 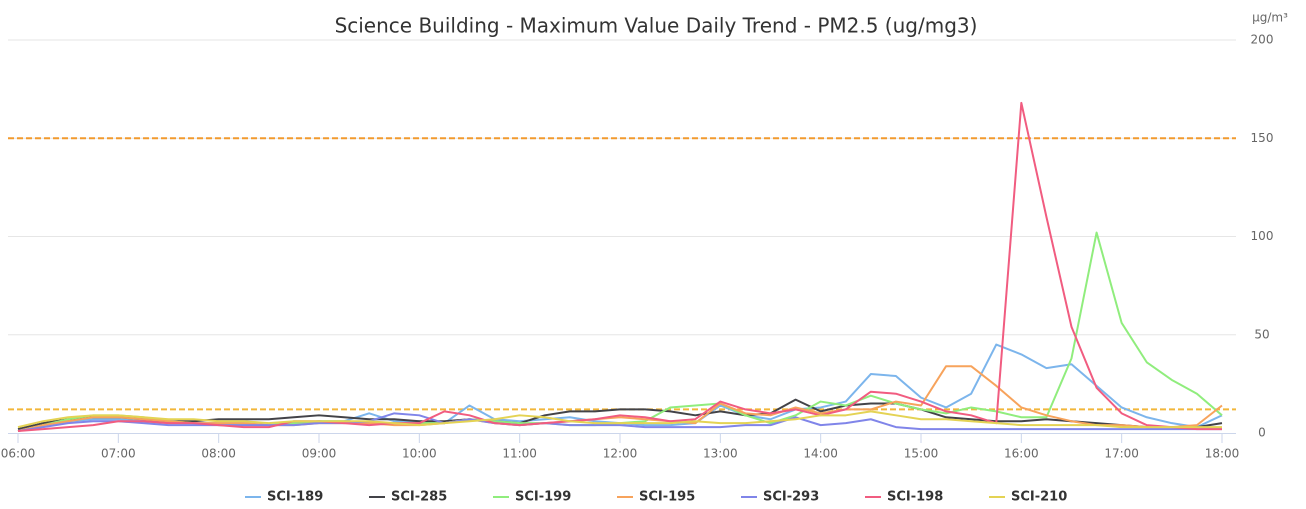 What do you see at coordinates (1262, 433) in the screenshot?
I see `y-tick-label: 0` at bounding box center [1262, 433].